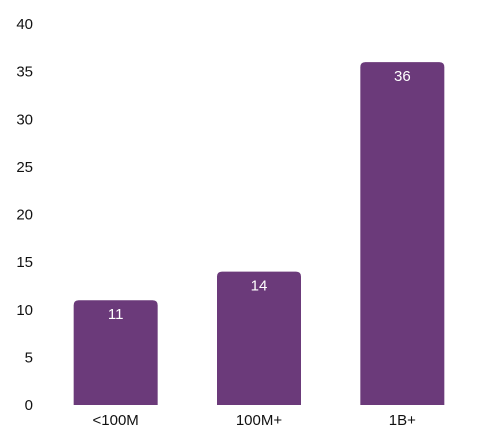 Image resolution: width=488 pixels, height=444 pixels. I want to click on x-axis: <100M 100M+ 1B+, so click(255, 420).